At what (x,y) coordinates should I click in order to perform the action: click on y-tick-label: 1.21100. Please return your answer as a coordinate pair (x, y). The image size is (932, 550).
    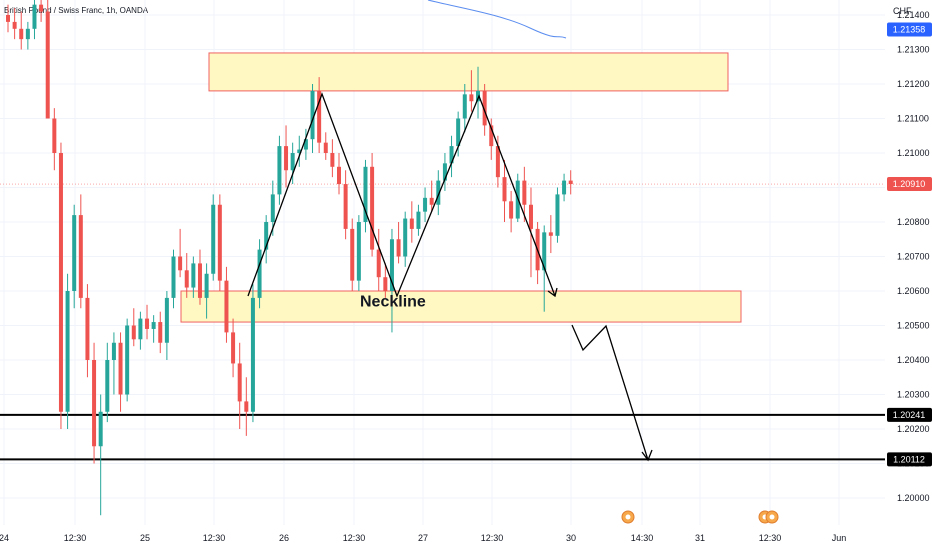
    Looking at the image, I should click on (913, 119).